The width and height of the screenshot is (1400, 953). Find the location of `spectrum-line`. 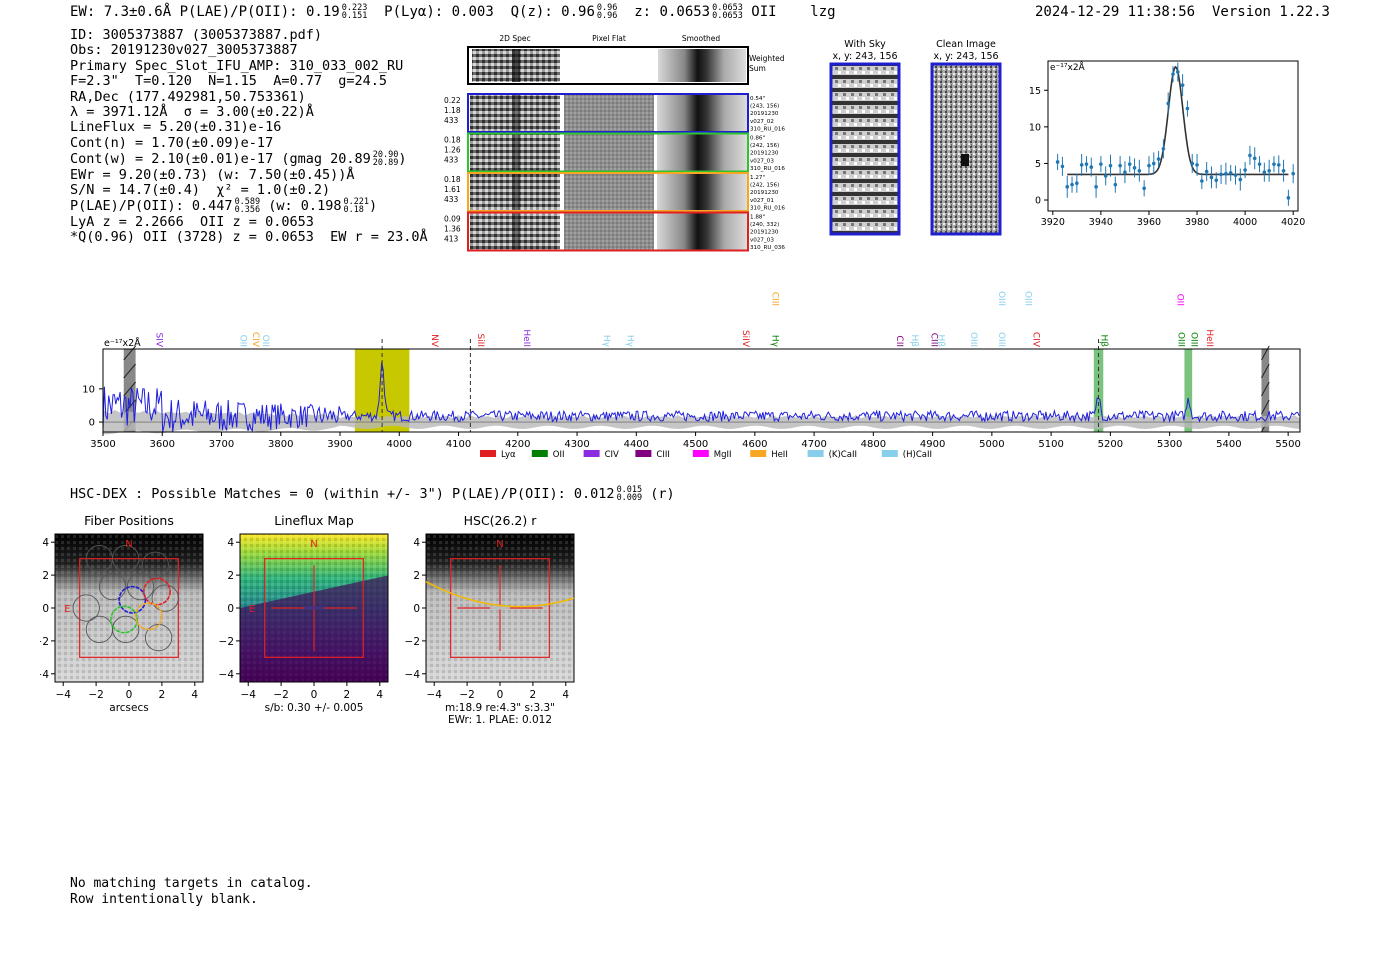

spectrum-line is located at coordinates (701, 397).